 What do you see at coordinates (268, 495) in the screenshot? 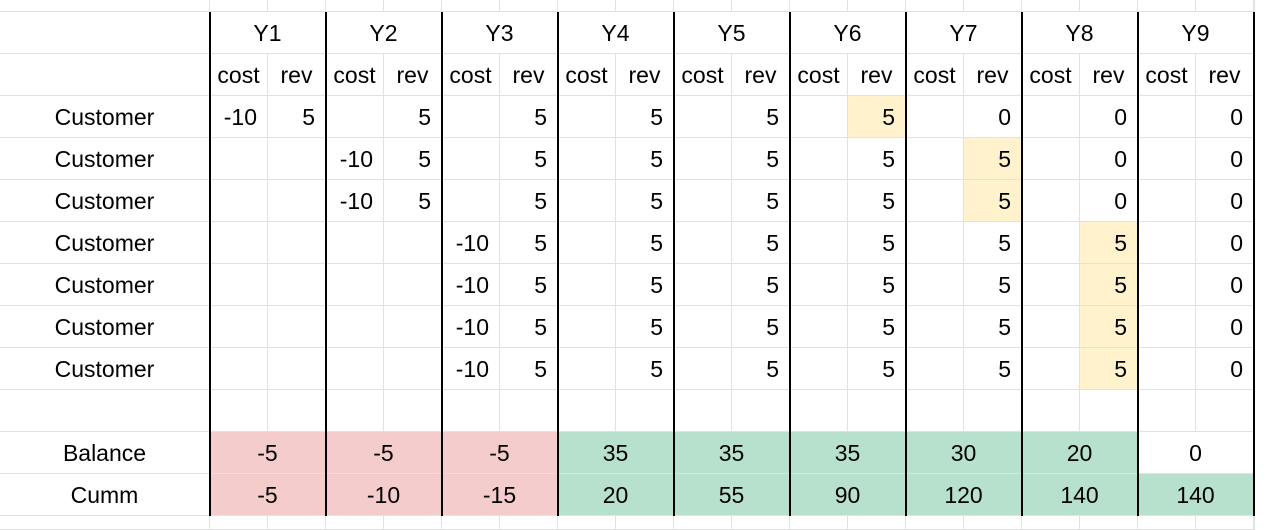
I see `cumm-value: -5` at bounding box center [268, 495].